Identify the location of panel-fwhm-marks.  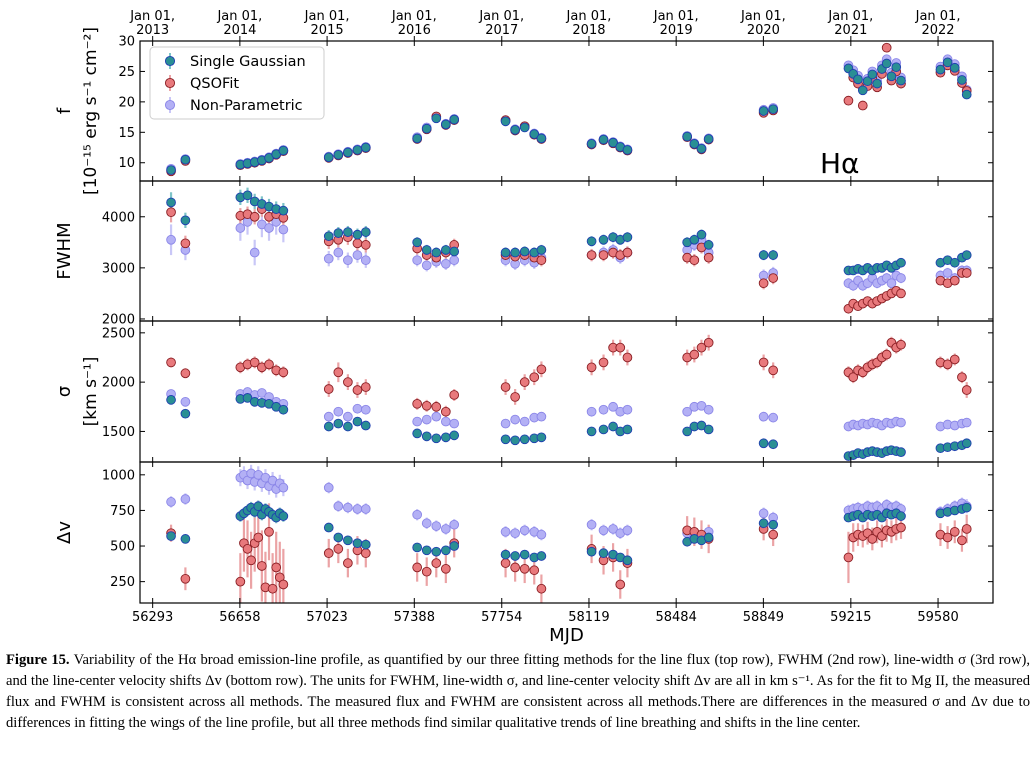
(569, 250).